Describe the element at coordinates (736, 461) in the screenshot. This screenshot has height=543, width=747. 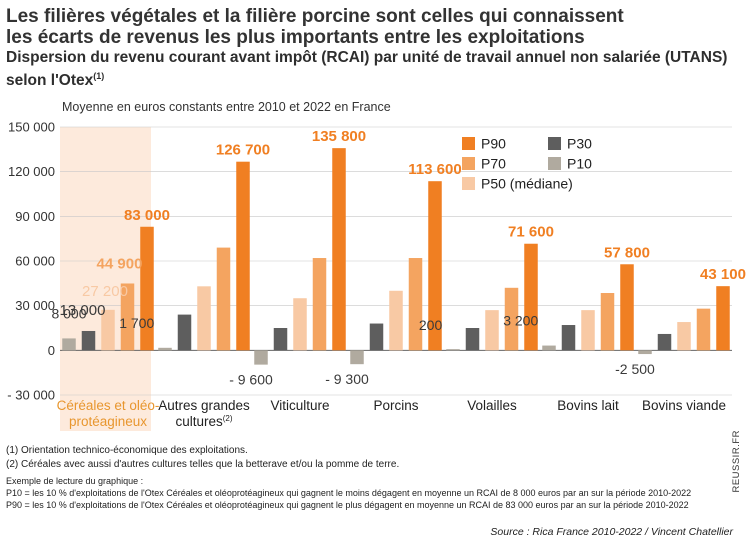
I see `watermark: REUSSIR.FR` at that location.